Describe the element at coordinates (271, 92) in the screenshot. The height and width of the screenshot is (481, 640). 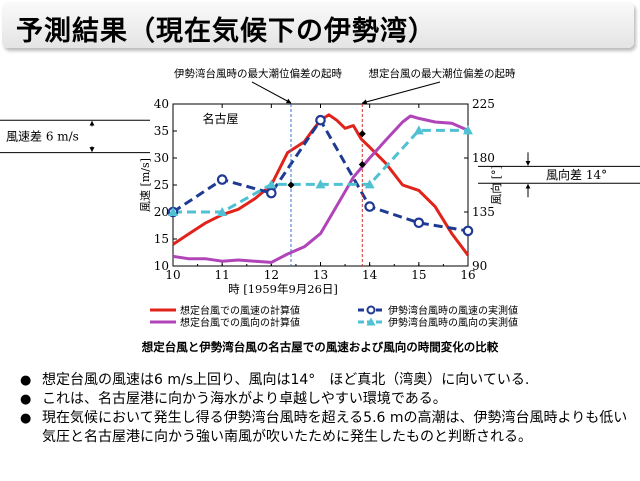
I see `isewan-peak-arrow` at that location.